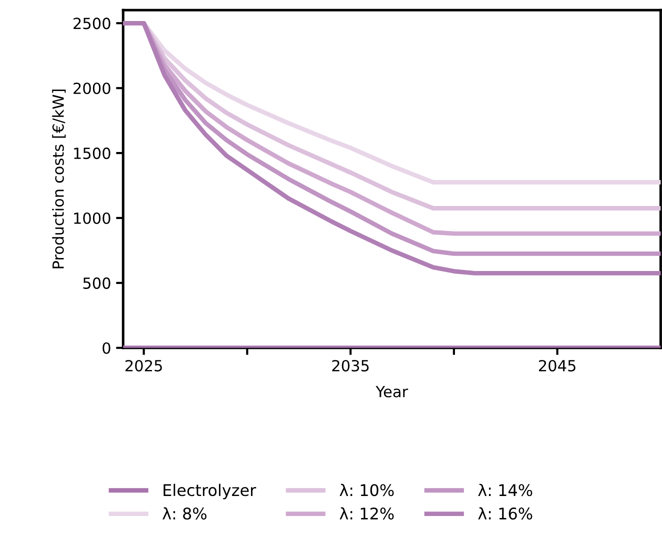 Image resolution: width=662 pixels, height=536 pixels. Describe the element at coordinates (505, 490) in the screenshot. I see `legend-label: λ: 14%` at that location.